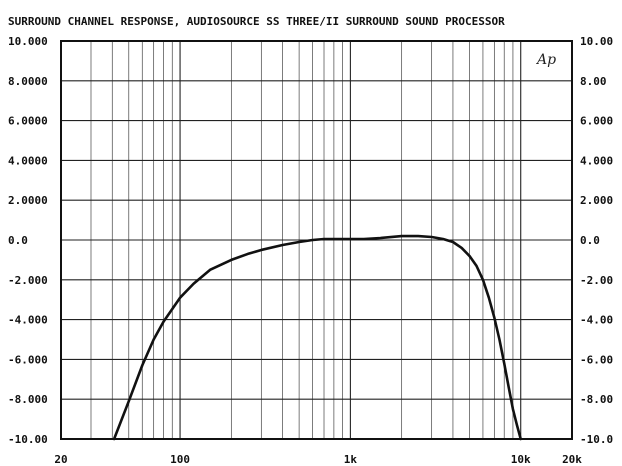 The width and height of the screenshot is (622, 466). Describe the element at coordinates (596, 439) in the screenshot. I see `y-tick-label-right: -10.0` at that location.